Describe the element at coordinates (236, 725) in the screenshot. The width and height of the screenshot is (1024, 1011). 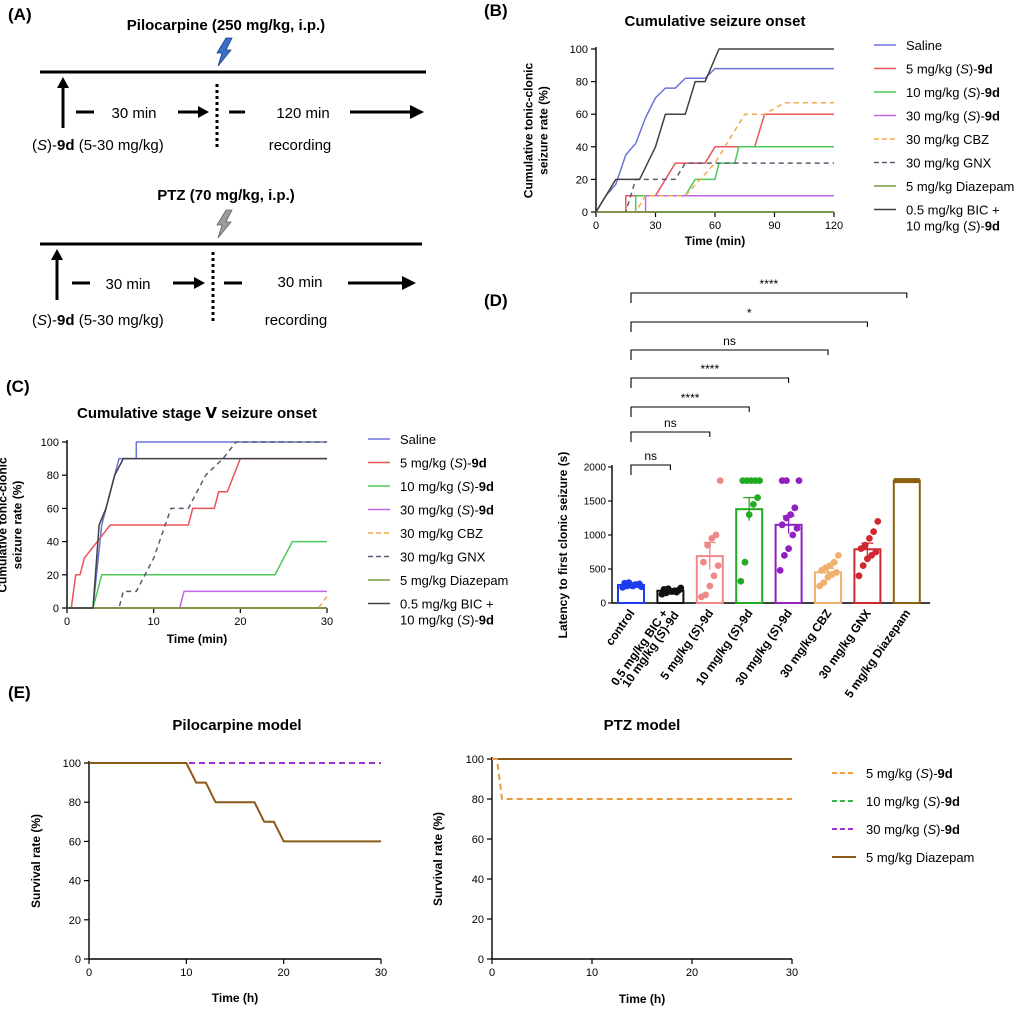
I see `chart-title: Pilocarpine model` at that location.